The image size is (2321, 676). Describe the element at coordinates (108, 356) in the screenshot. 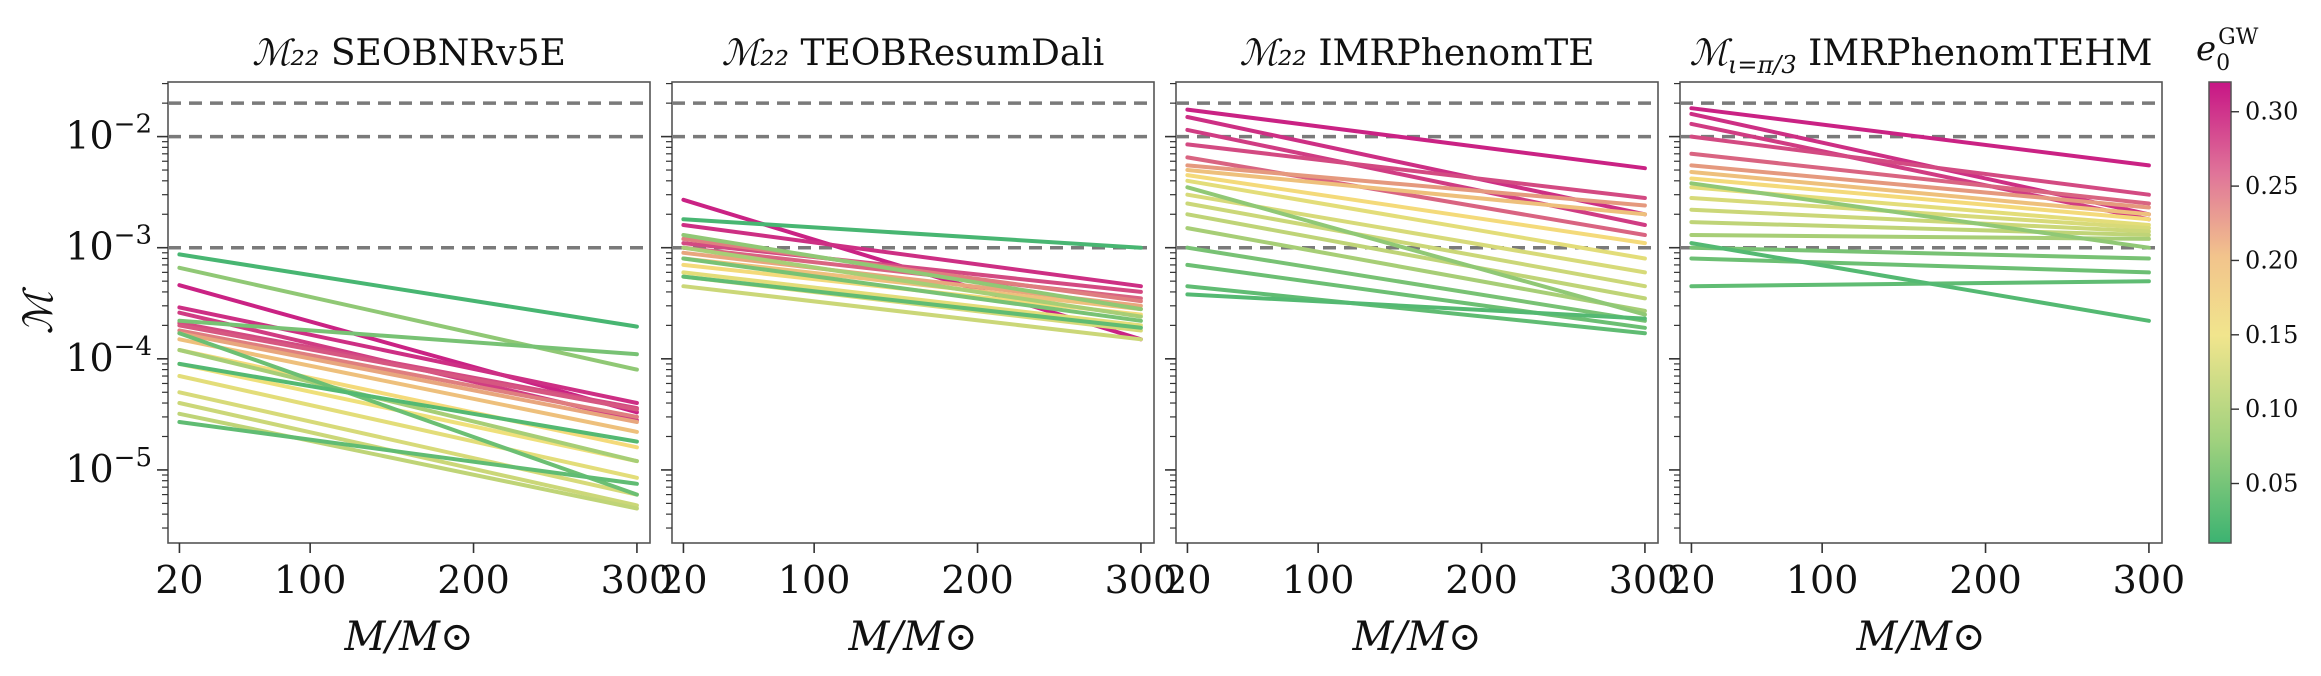

I see `y-tick-label: 10⁻⁴` at that location.